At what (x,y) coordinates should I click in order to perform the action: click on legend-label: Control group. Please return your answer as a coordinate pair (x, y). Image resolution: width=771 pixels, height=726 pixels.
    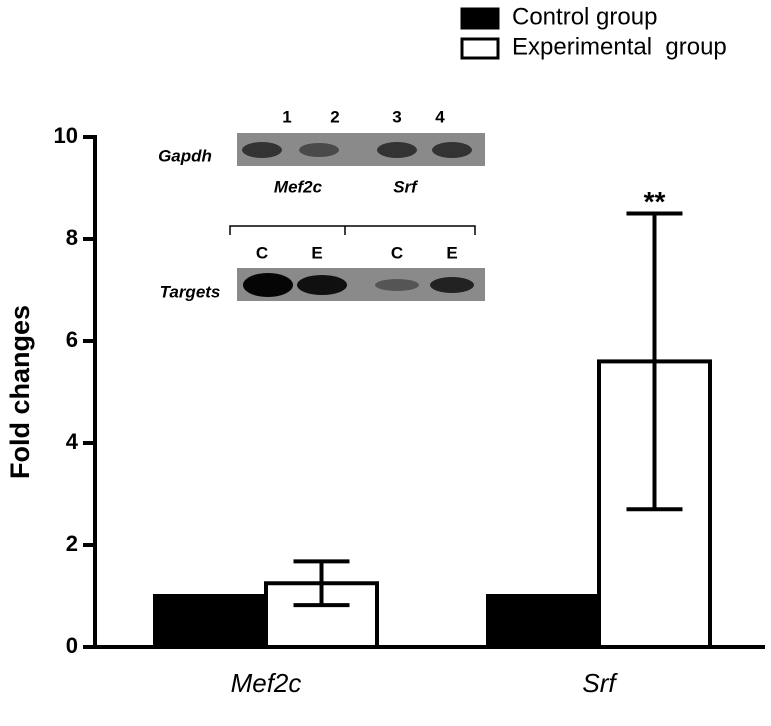
    Looking at the image, I should click on (584, 16).